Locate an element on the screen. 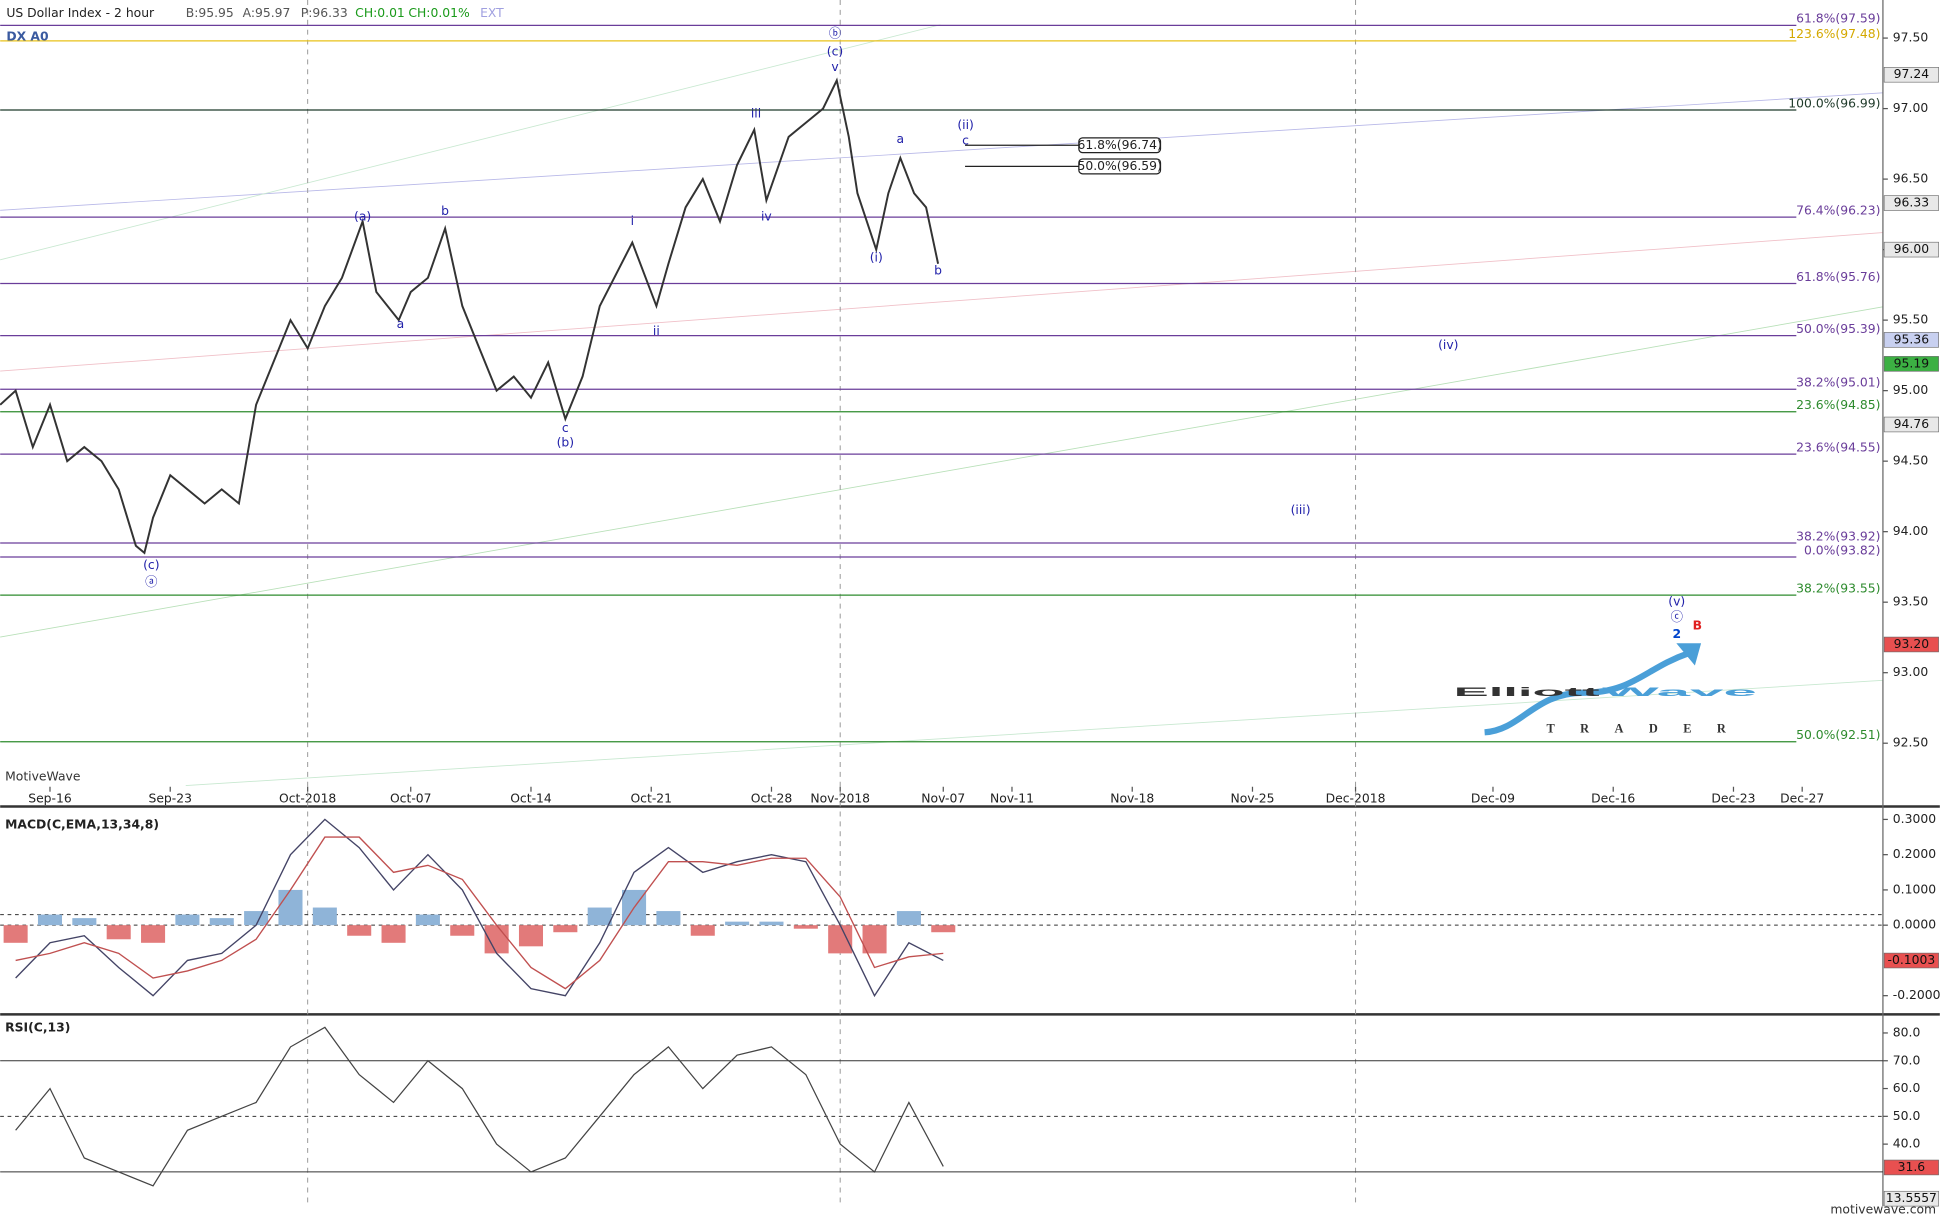 This screenshot has width=1940, height=1216. x-tick-label: Oct-28 is located at coordinates (772, 799).